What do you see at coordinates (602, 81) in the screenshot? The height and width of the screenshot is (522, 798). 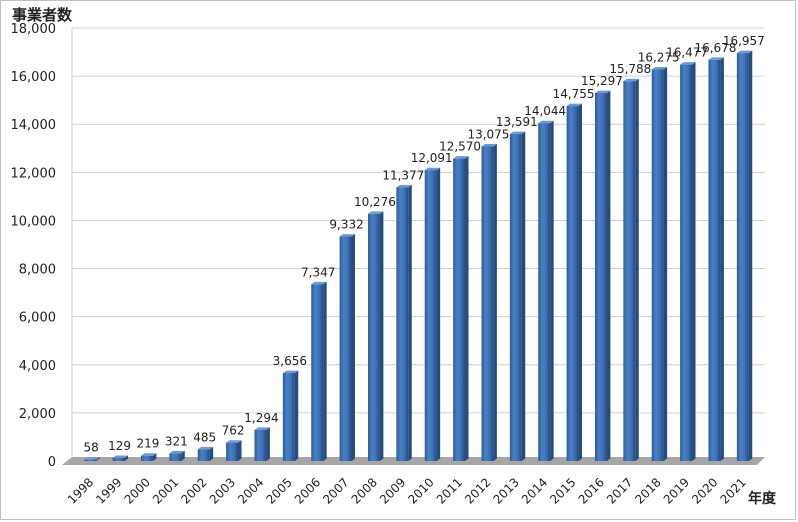 I see `data-label: 15,297` at bounding box center [602, 81].